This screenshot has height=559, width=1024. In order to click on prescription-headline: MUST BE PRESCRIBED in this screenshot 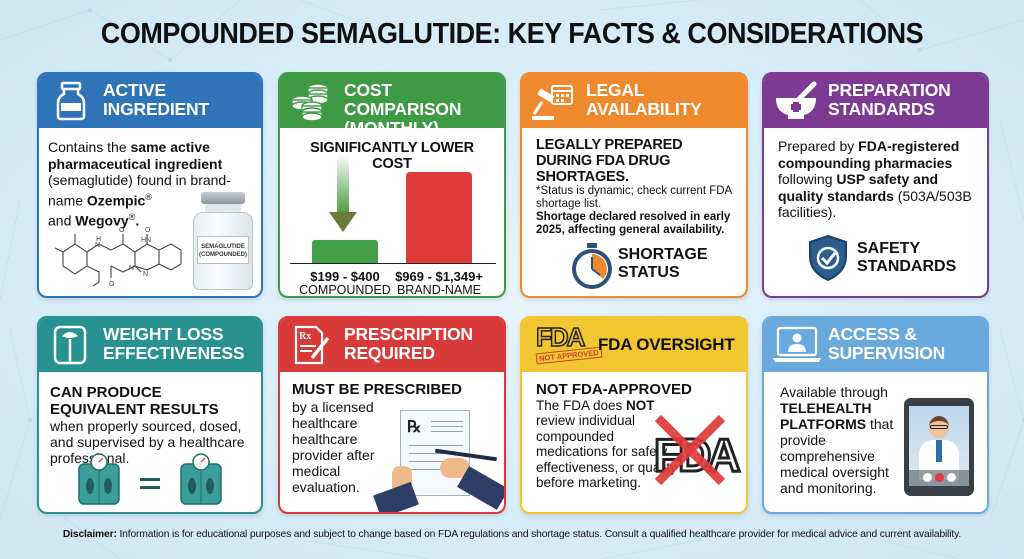, I will do `click(377, 389)`.